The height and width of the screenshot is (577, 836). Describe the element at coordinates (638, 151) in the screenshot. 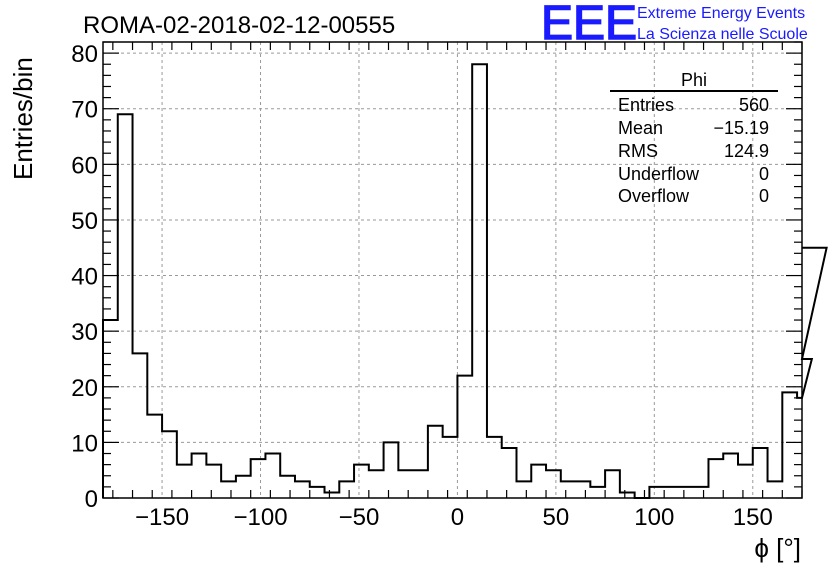

I see `stats-label: RMS` at that location.